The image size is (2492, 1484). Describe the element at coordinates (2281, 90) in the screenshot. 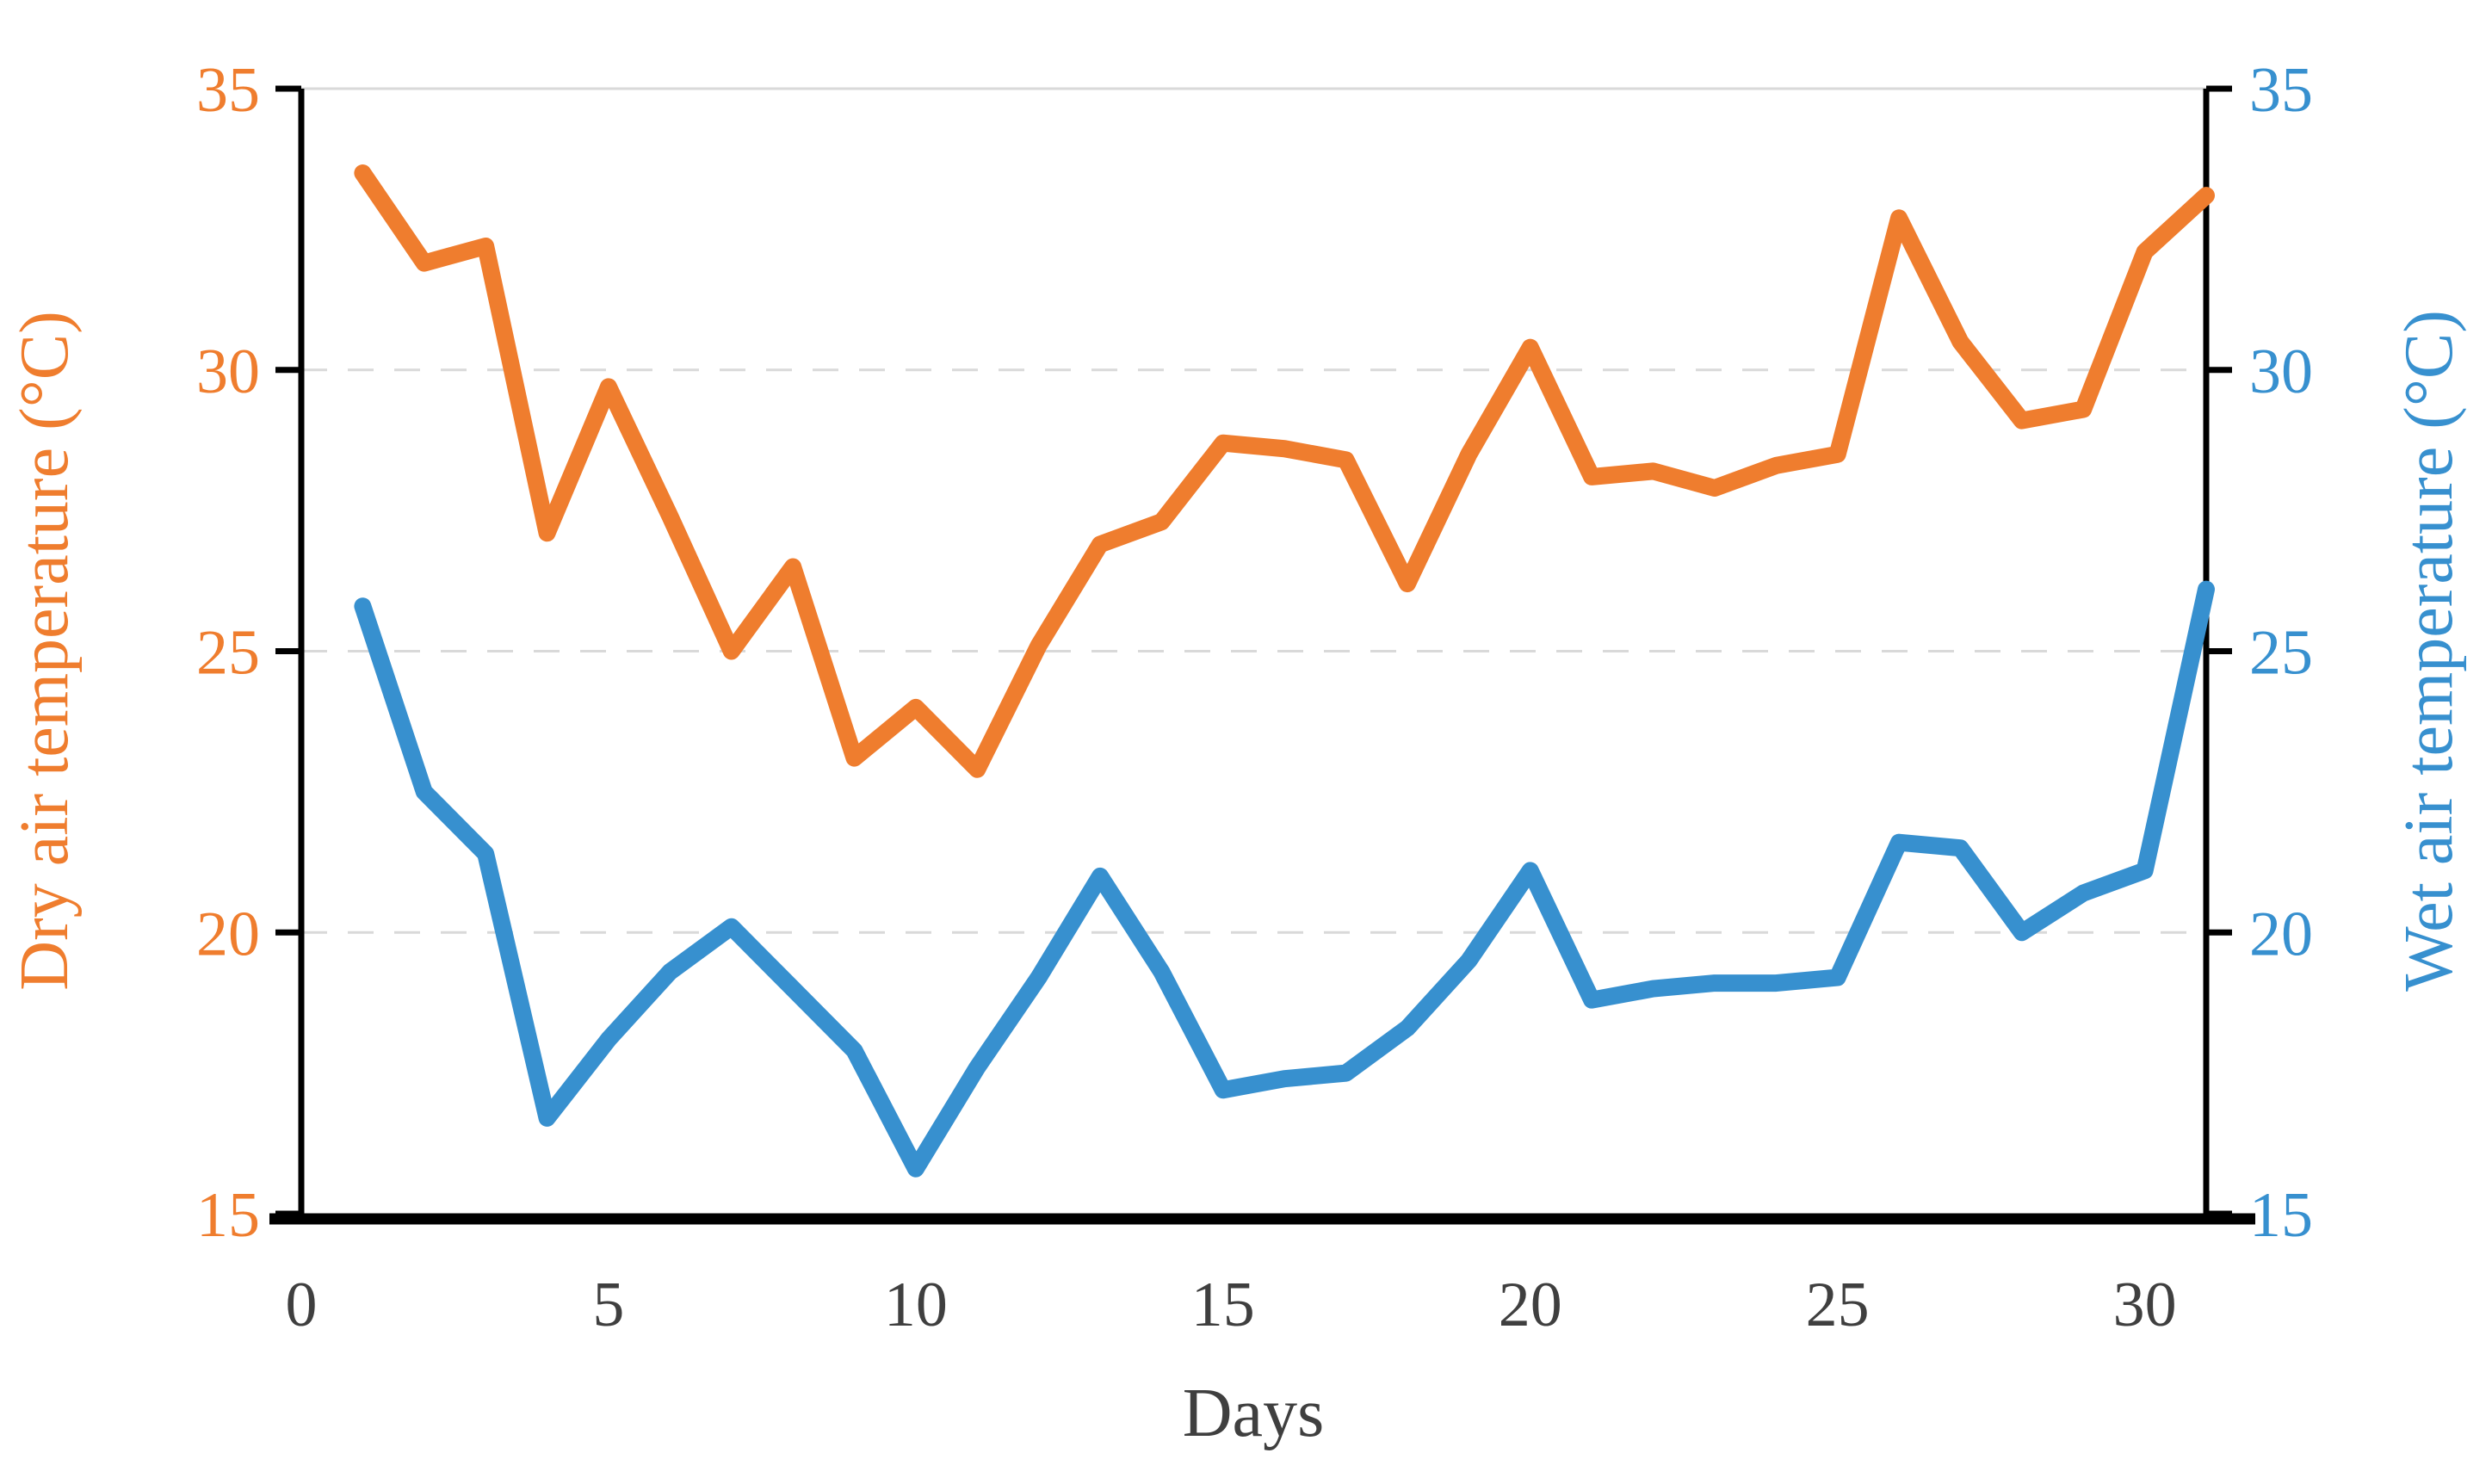

I see `right-tick-label-35: 35` at that location.